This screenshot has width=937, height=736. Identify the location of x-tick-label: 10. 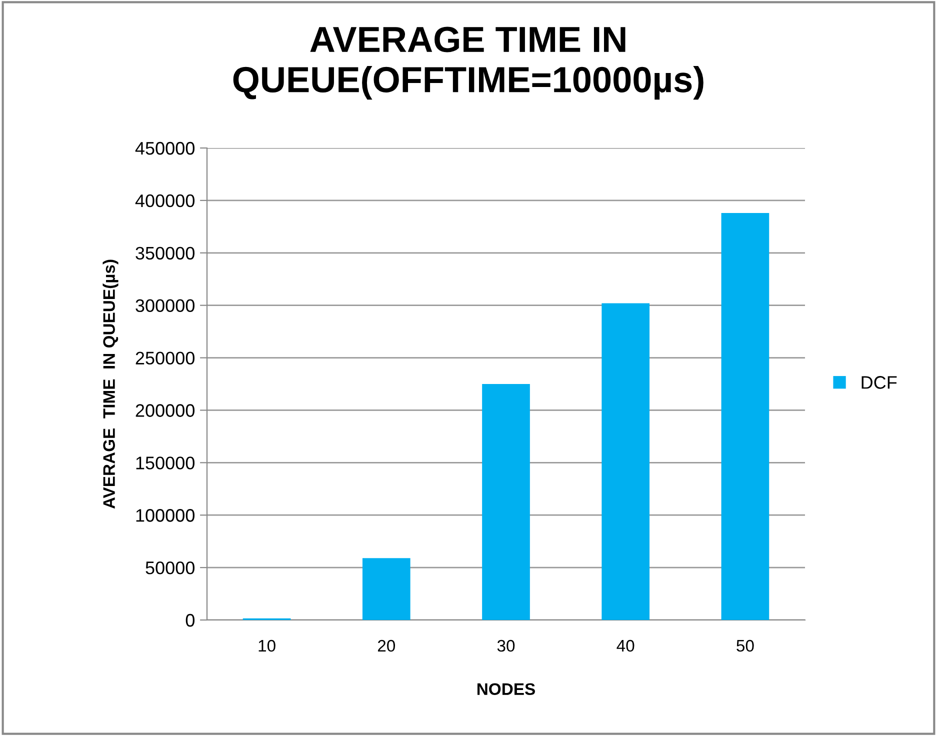
(267, 646).